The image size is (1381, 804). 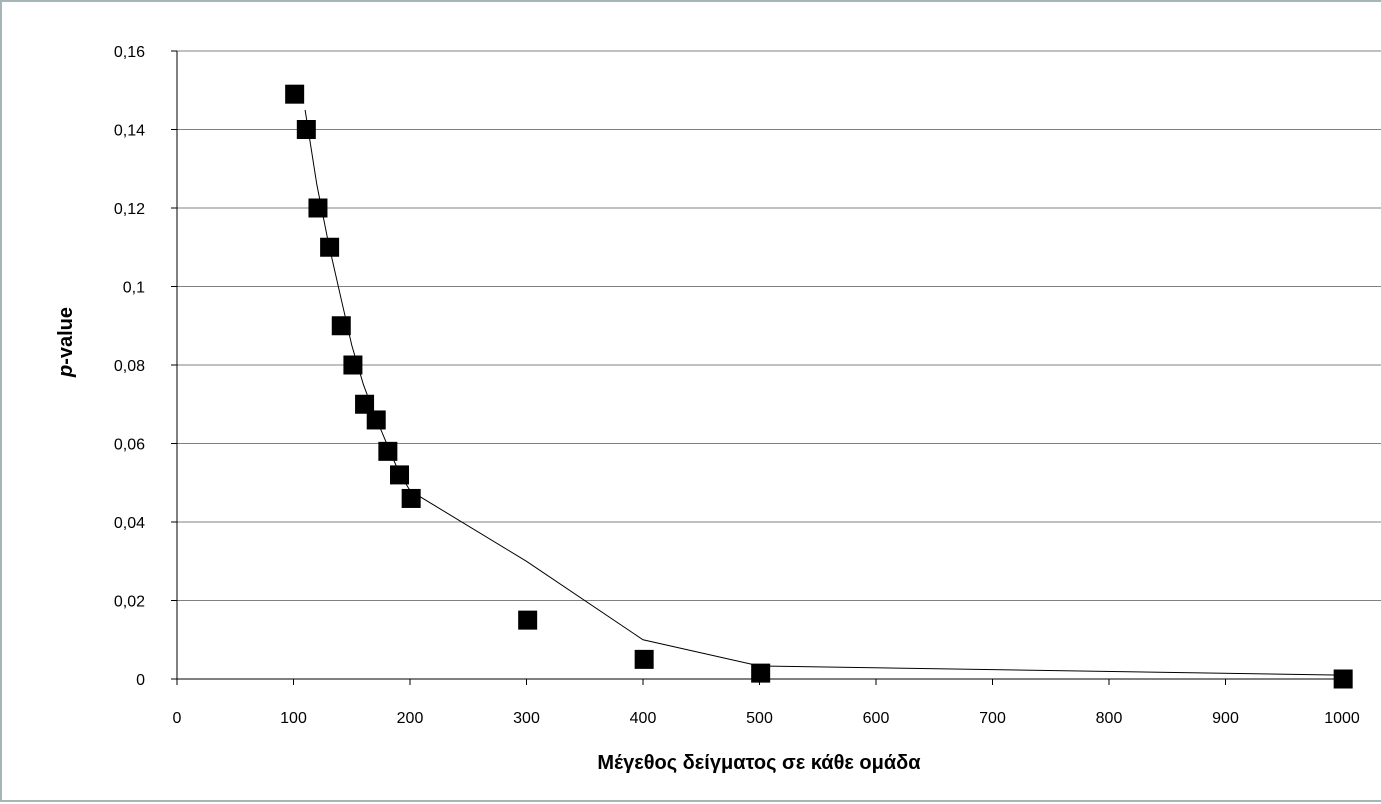 I want to click on x-tick-label: 200, so click(x=410, y=718).